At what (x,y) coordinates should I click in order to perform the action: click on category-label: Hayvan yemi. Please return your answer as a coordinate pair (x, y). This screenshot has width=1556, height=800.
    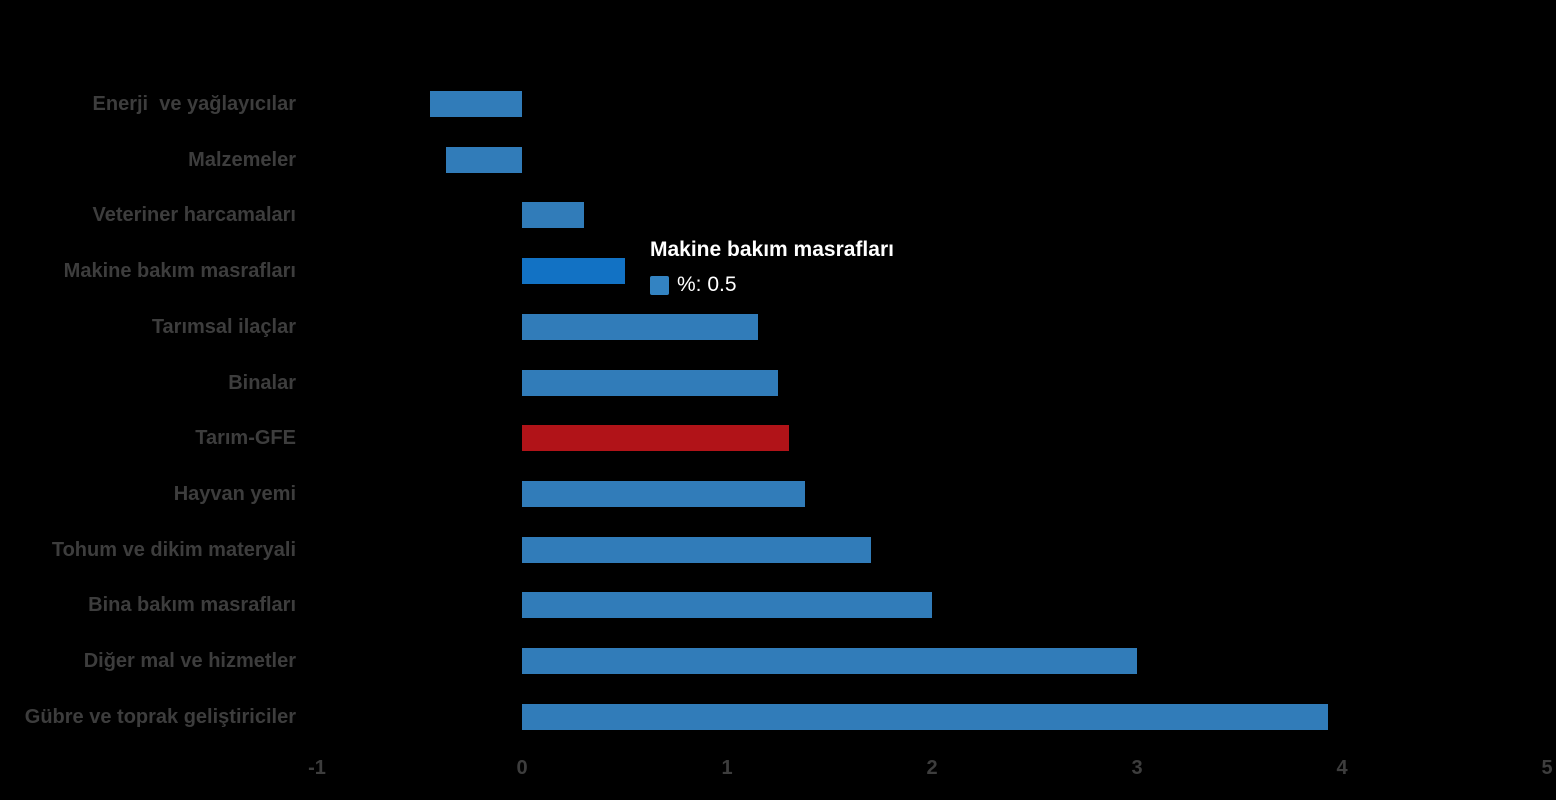
    Looking at the image, I should click on (234, 493).